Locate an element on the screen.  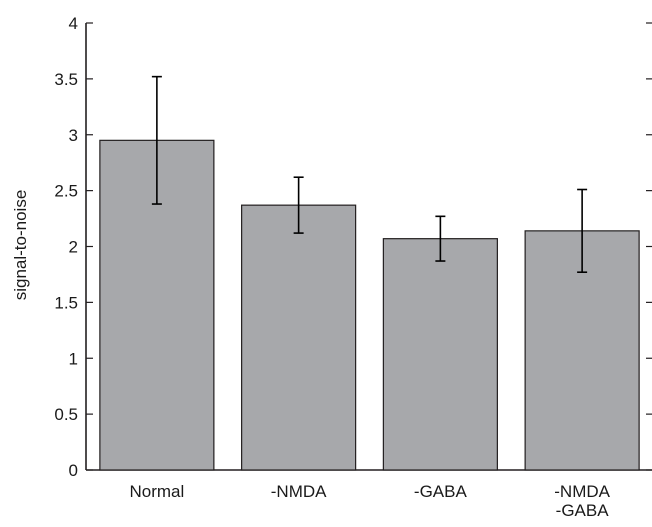
y-tick-label: 1.5 is located at coordinates (66, 302).